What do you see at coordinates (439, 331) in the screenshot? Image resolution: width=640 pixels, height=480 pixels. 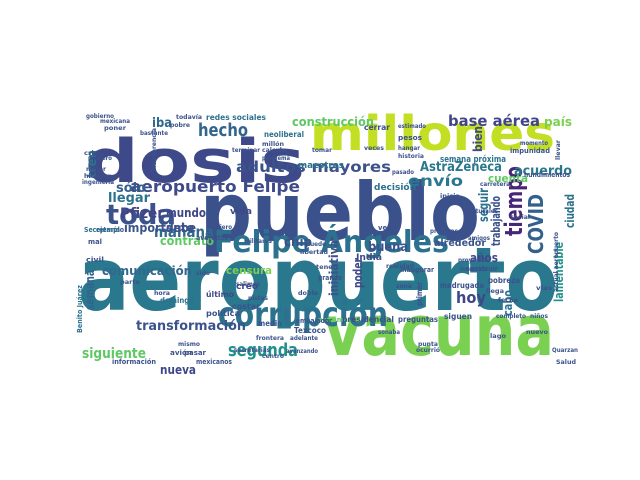 I see `word-vacuna: vacuna` at bounding box center [439, 331].